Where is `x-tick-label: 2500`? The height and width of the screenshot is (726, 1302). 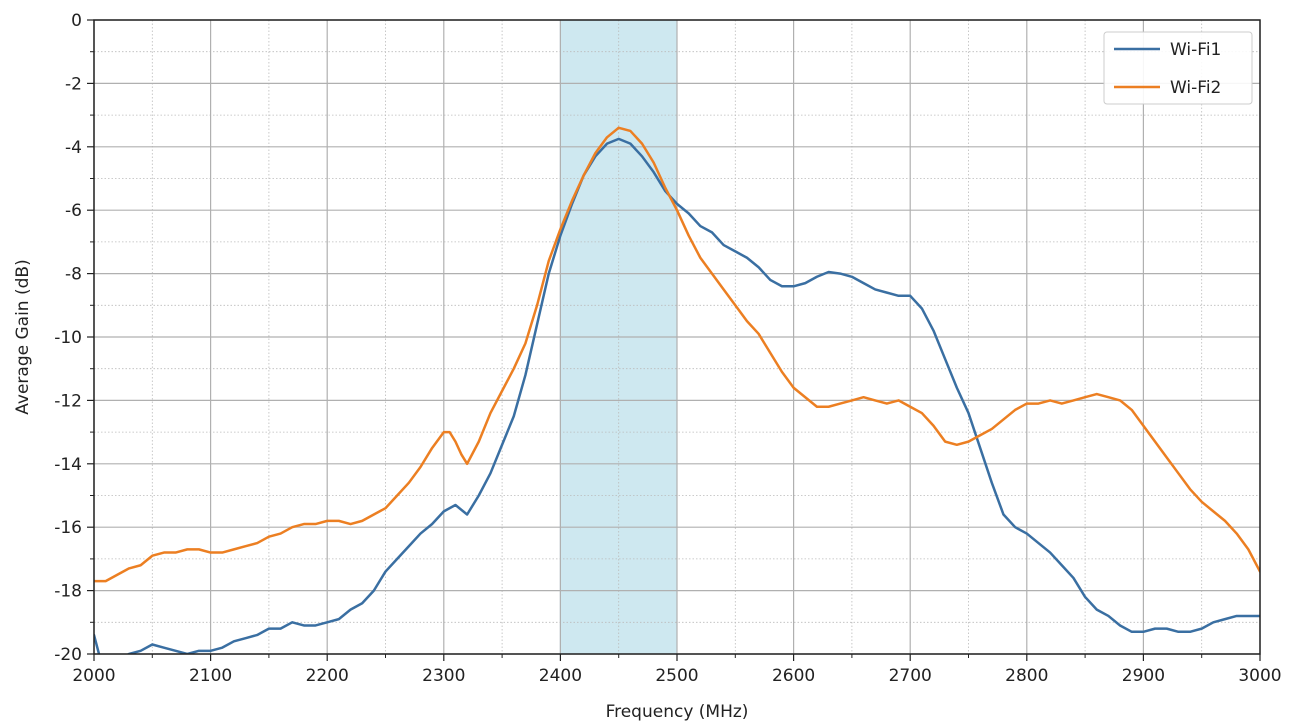
x-tick-label: 2500 is located at coordinates (676, 676).